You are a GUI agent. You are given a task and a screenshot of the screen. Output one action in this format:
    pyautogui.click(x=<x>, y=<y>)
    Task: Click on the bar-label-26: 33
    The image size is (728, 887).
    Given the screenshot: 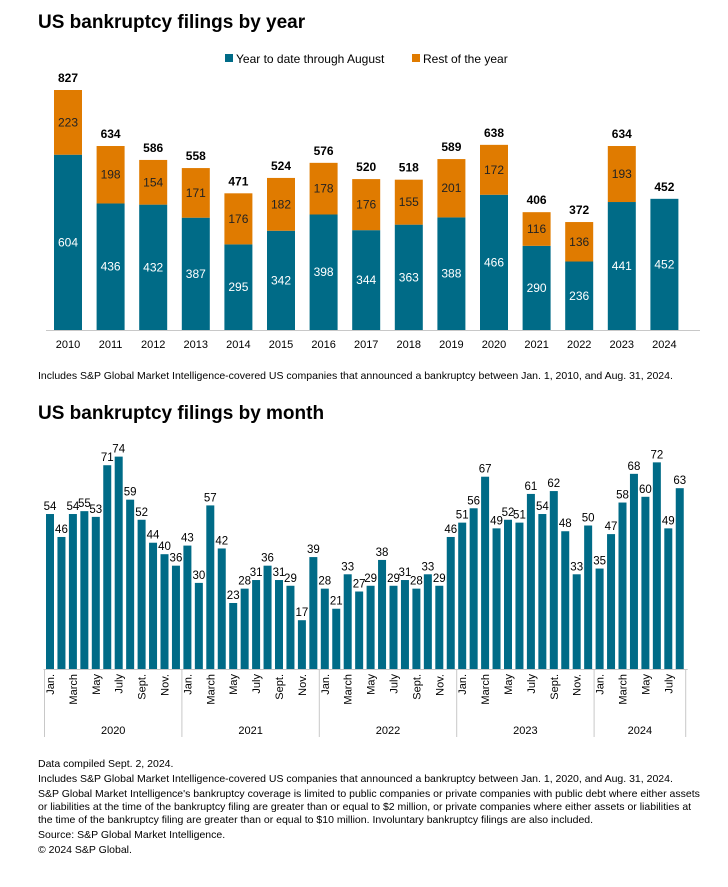 What is the action you would take?
    pyautogui.click(x=347, y=567)
    